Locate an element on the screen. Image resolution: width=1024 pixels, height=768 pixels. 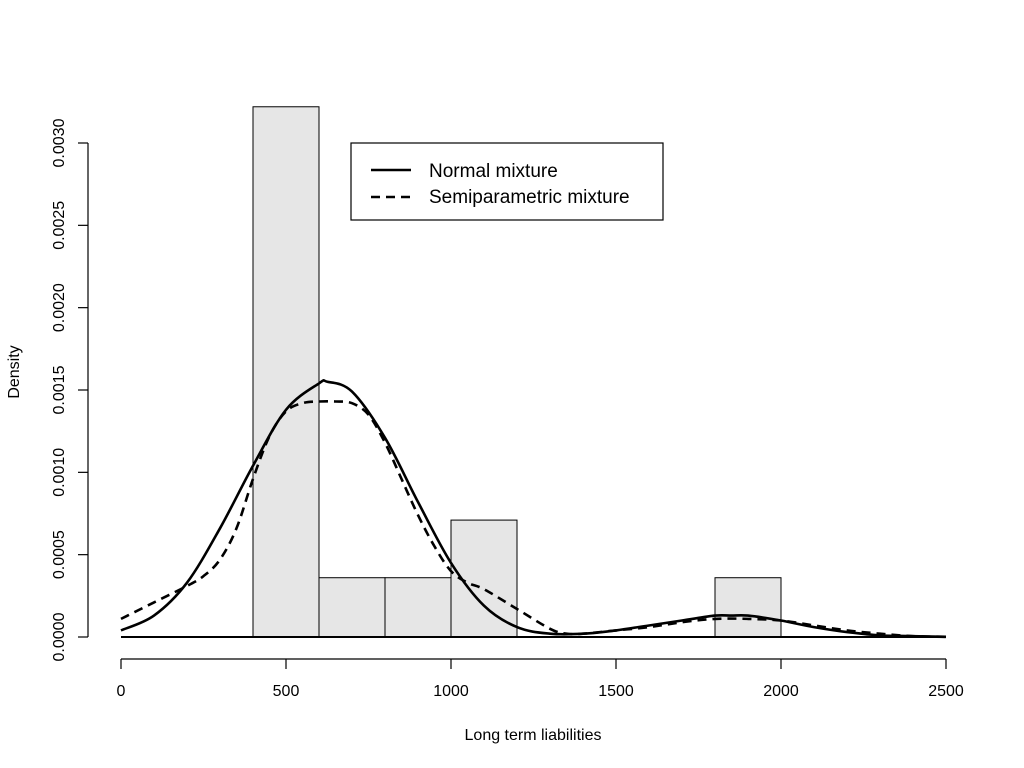
x-tick-label: 1500 is located at coordinates (616, 691).